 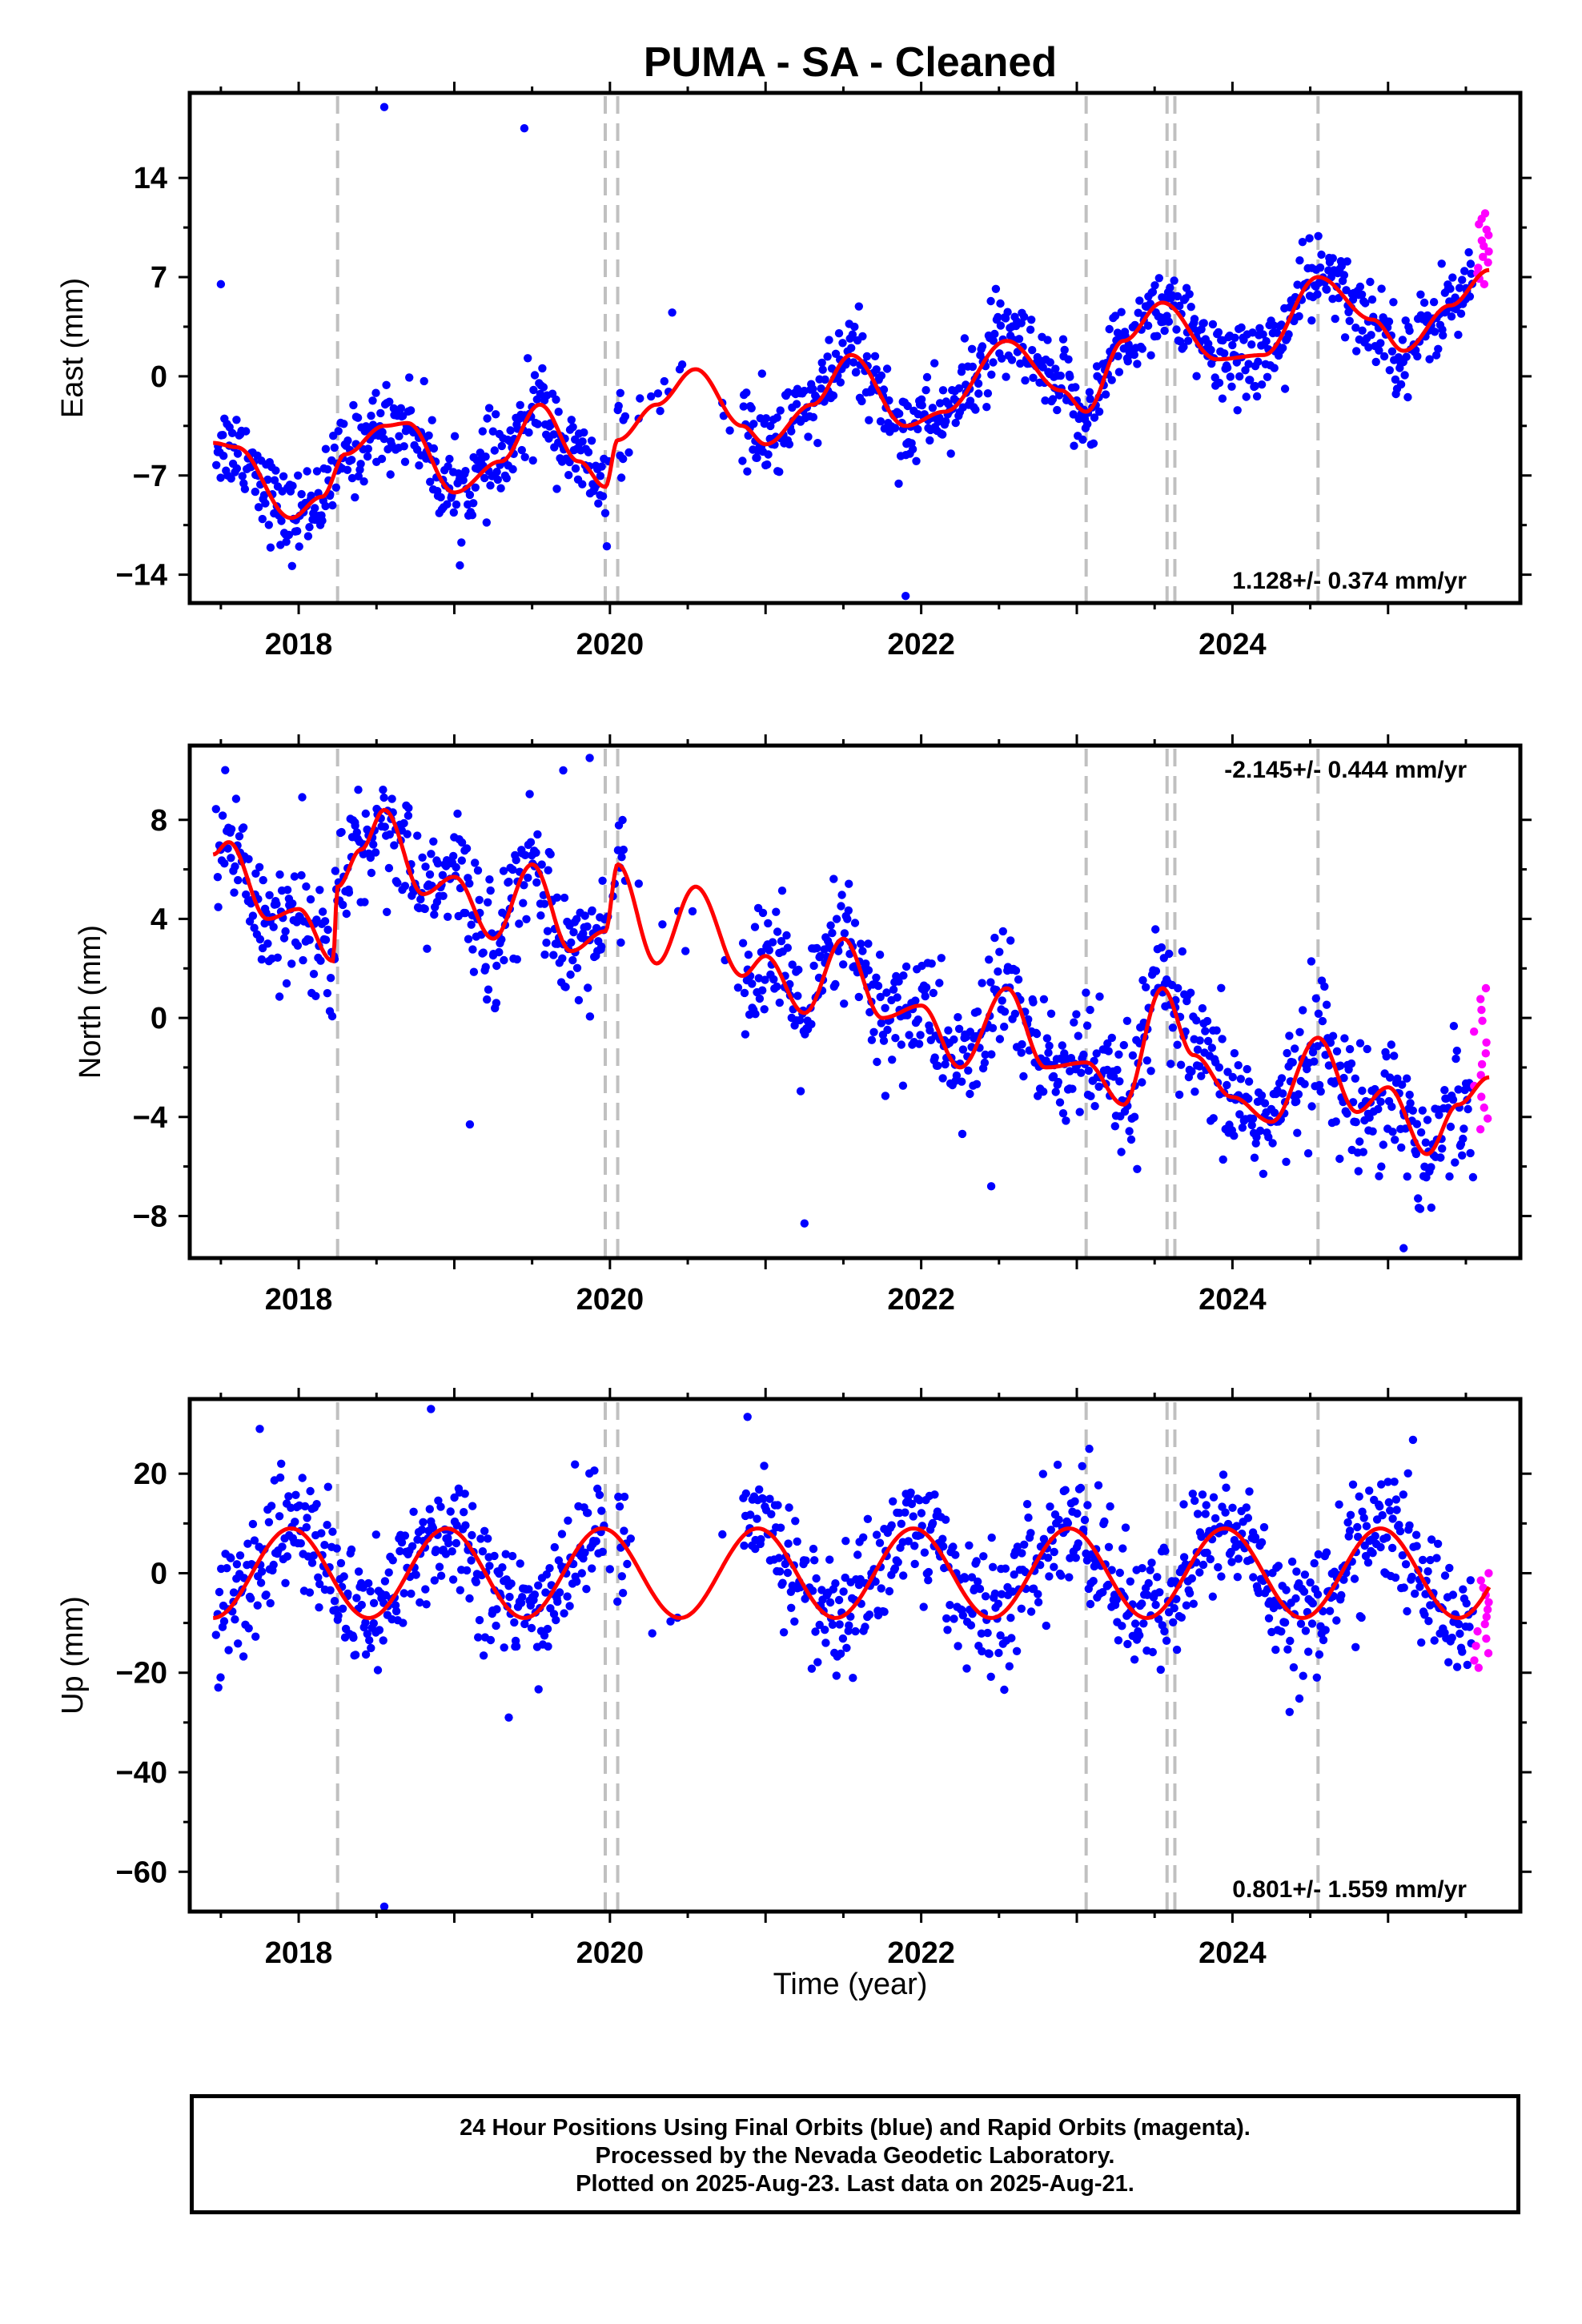 What do you see at coordinates (610, 644) in the screenshot?
I see `x-tick-label: 2020` at bounding box center [610, 644].